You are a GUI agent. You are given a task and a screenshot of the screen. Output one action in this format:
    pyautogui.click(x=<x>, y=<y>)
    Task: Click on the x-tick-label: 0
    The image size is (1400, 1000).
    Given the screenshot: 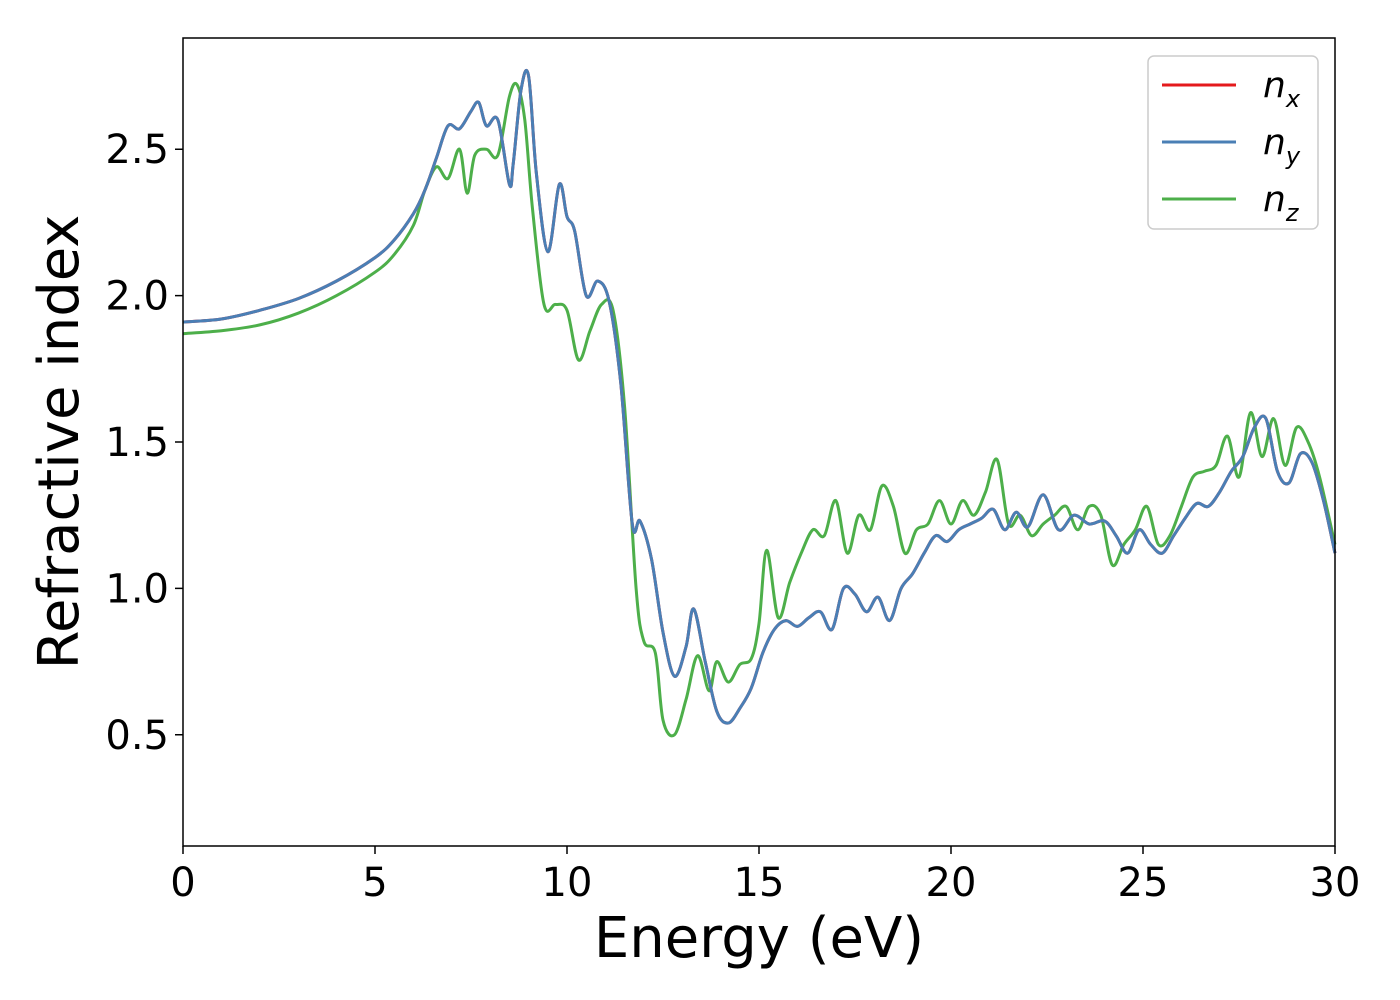 What is the action you would take?
    pyautogui.click(x=182, y=883)
    